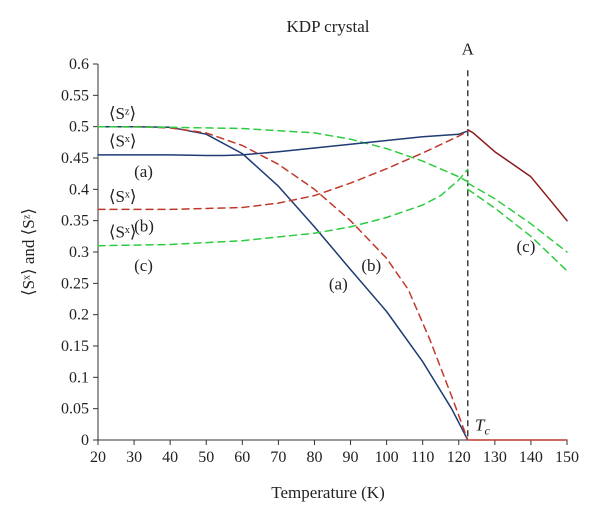  I want to click on y-tick-label: 0.55, so click(75, 95).